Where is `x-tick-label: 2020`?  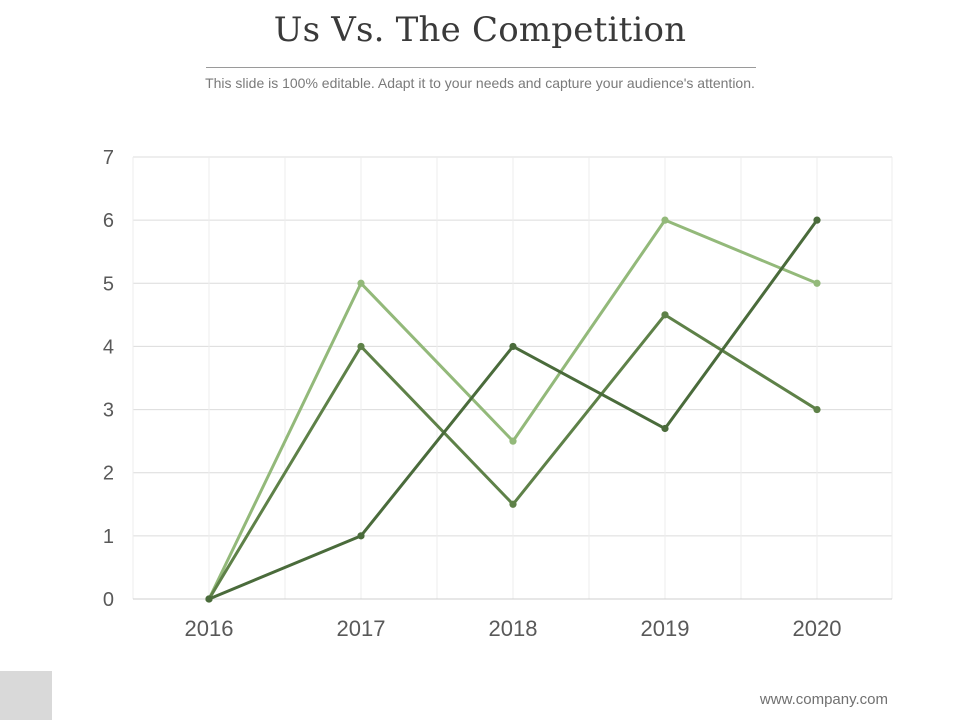 x-tick-label: 2020 is located at coordinates (817, 628).